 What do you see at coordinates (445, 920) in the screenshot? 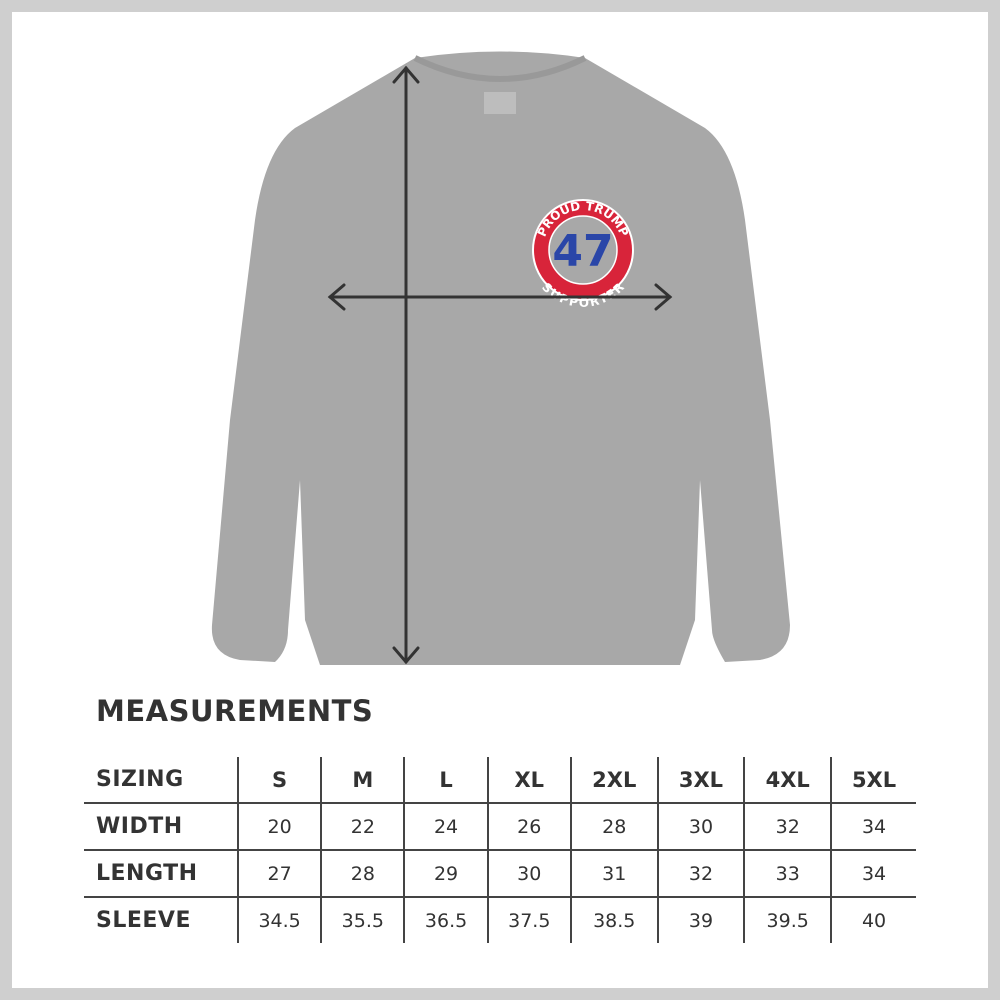
I see `table-cell: 36.5` at bounding box center [445, 920].